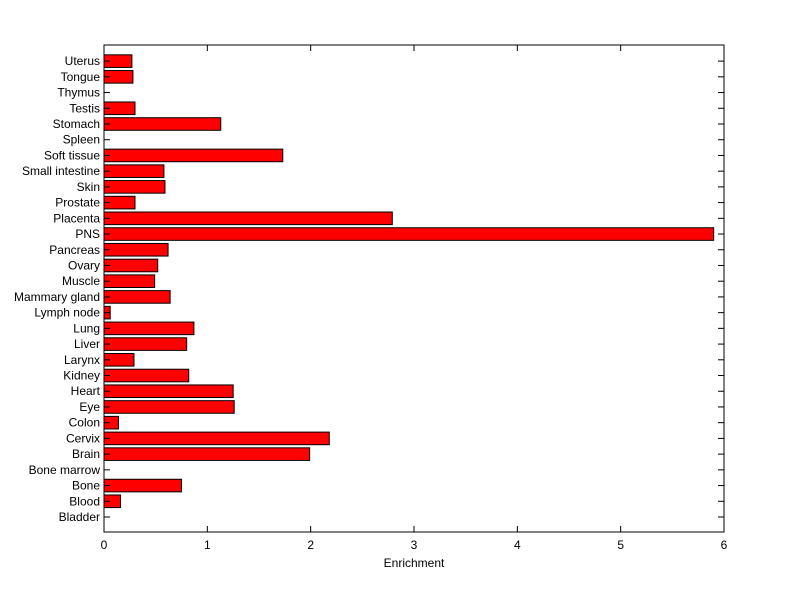  What do you see at coordinates (76, 124) in the screenshot?
I see `y-tick-label-stomach: Stomach` at bounding box center [76, 124].